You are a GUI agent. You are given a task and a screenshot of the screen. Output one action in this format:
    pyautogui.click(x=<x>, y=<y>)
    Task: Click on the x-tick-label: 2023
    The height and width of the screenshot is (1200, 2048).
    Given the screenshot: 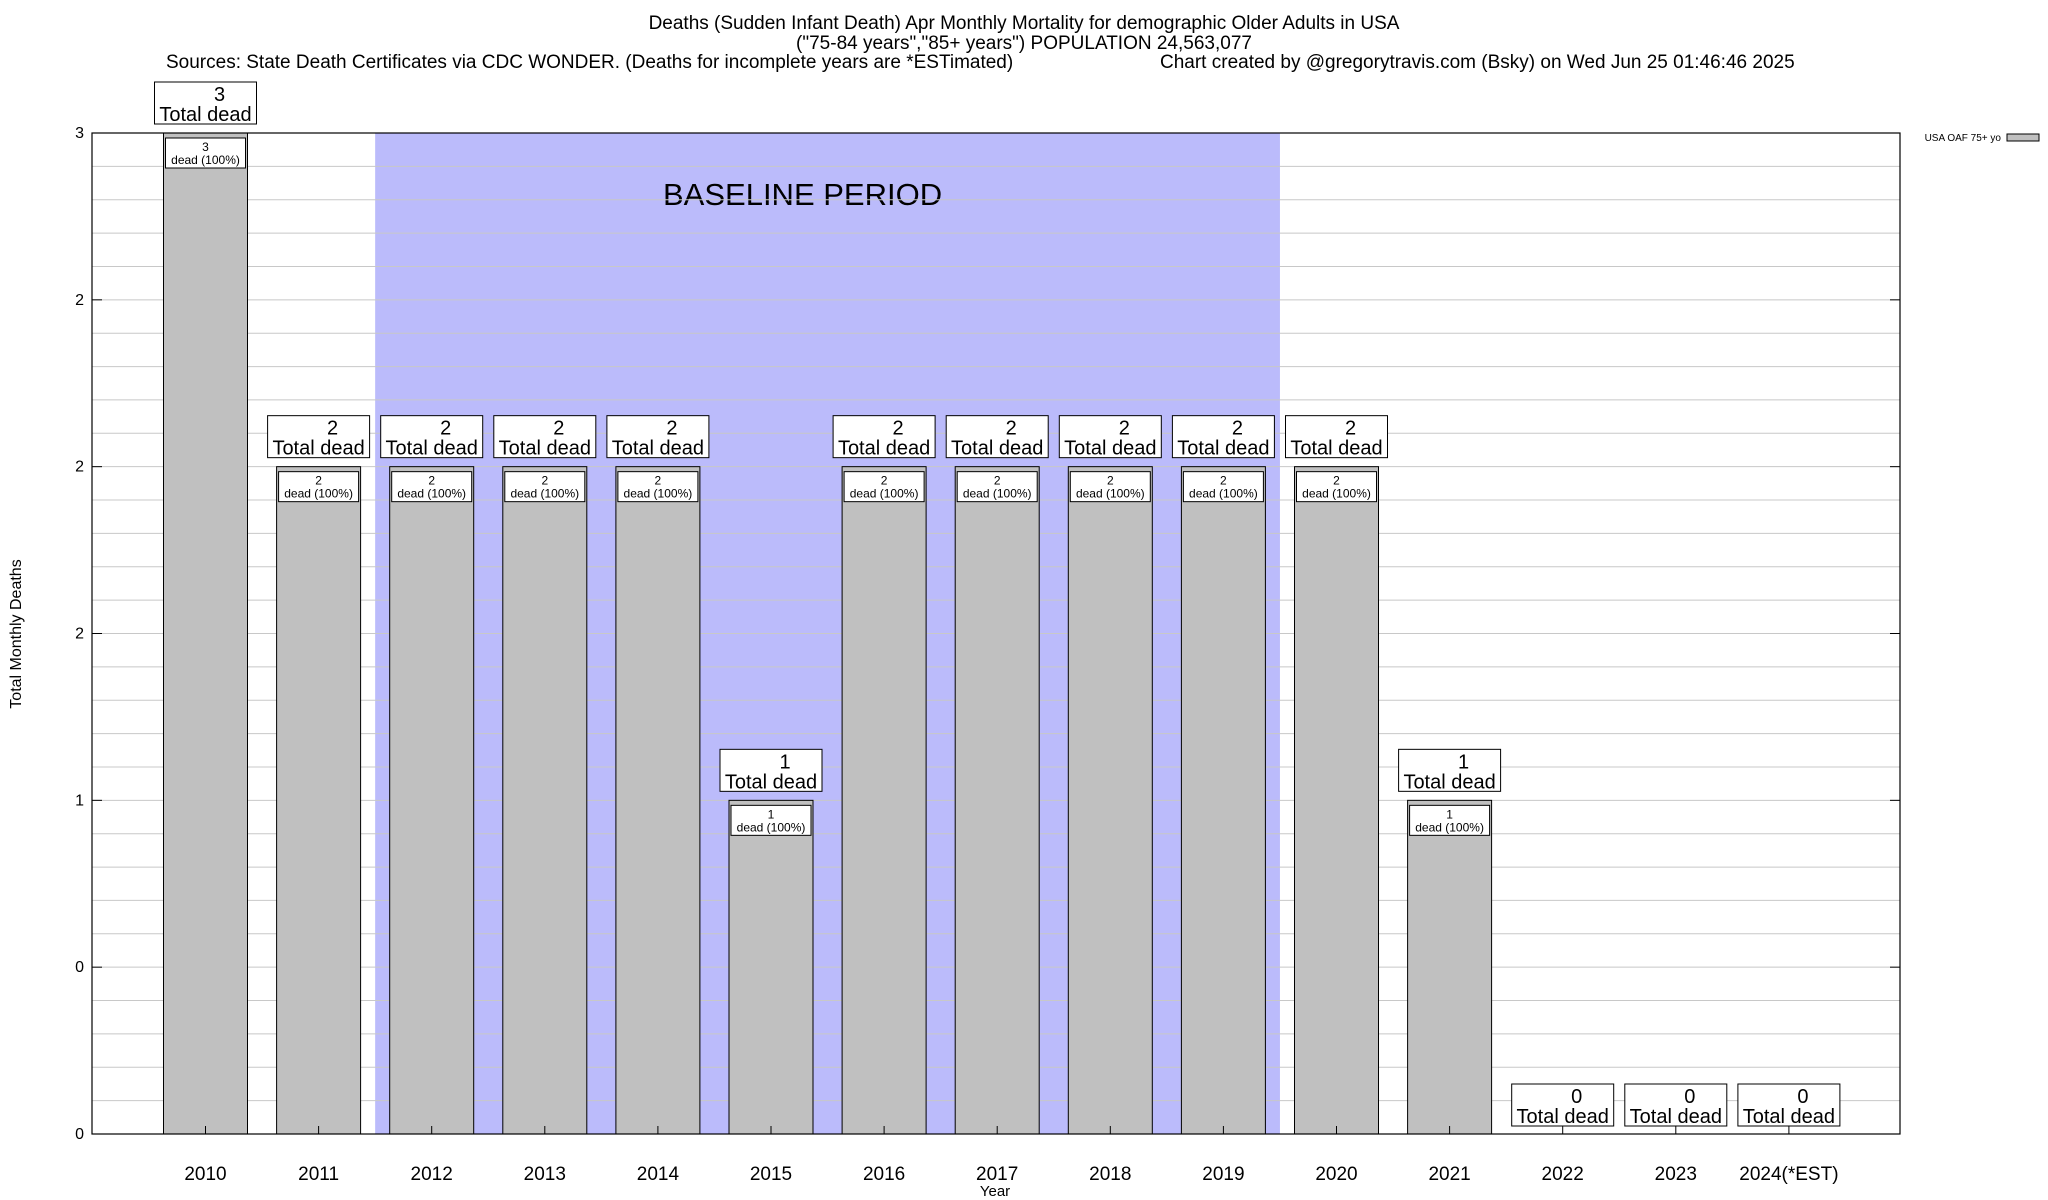 What is the action you would take?
    pyautogui.click(x=1676, y=1174)
    